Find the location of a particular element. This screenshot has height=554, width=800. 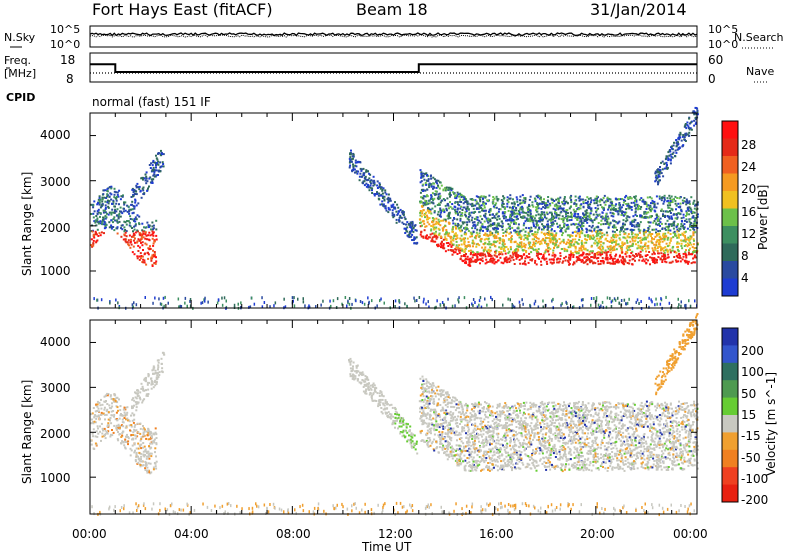

xtick-2400: 00:00 is located at coordinates (690, 534).